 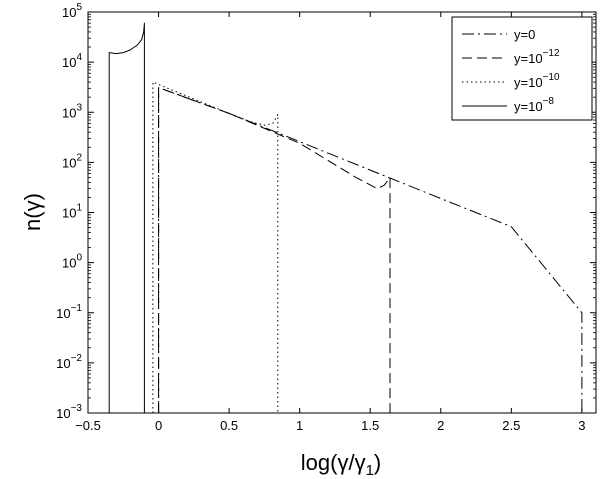 I want to click on legend-label-0: y=0, so click(x=524, y=34).